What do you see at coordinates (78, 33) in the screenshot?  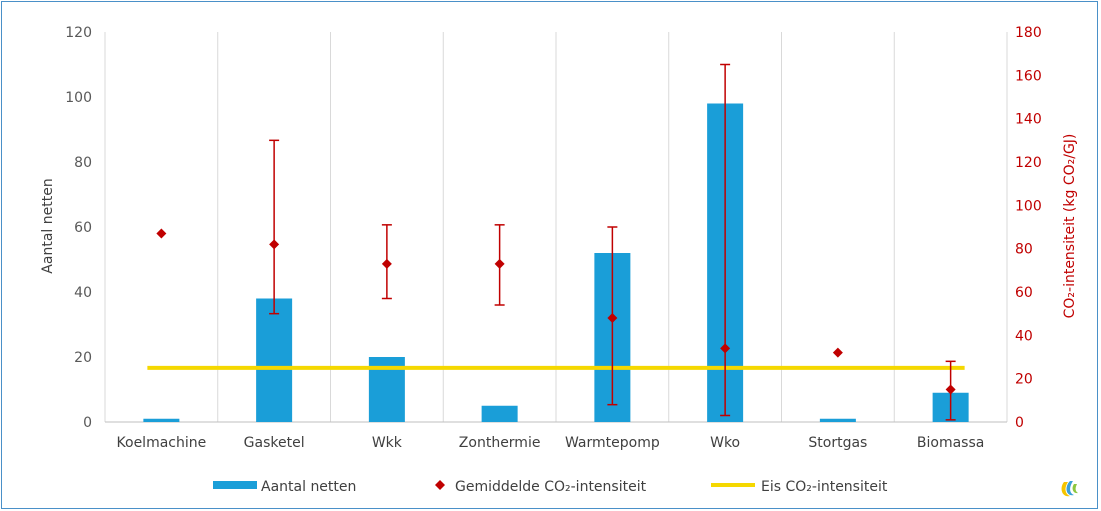 I see `left-tick-label: 120` at bounding box center [78, 33].